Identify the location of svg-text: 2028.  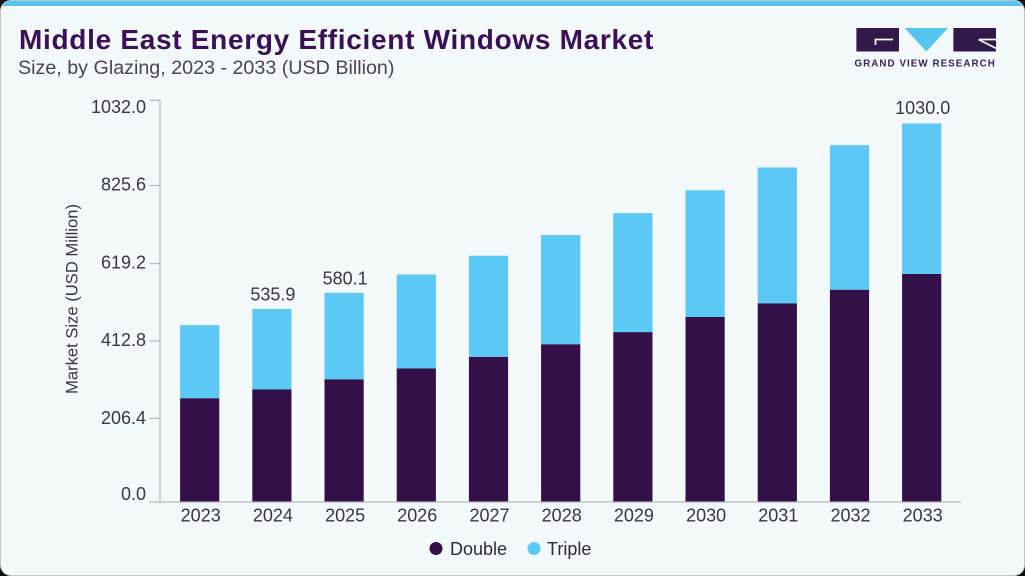
(562, 516).